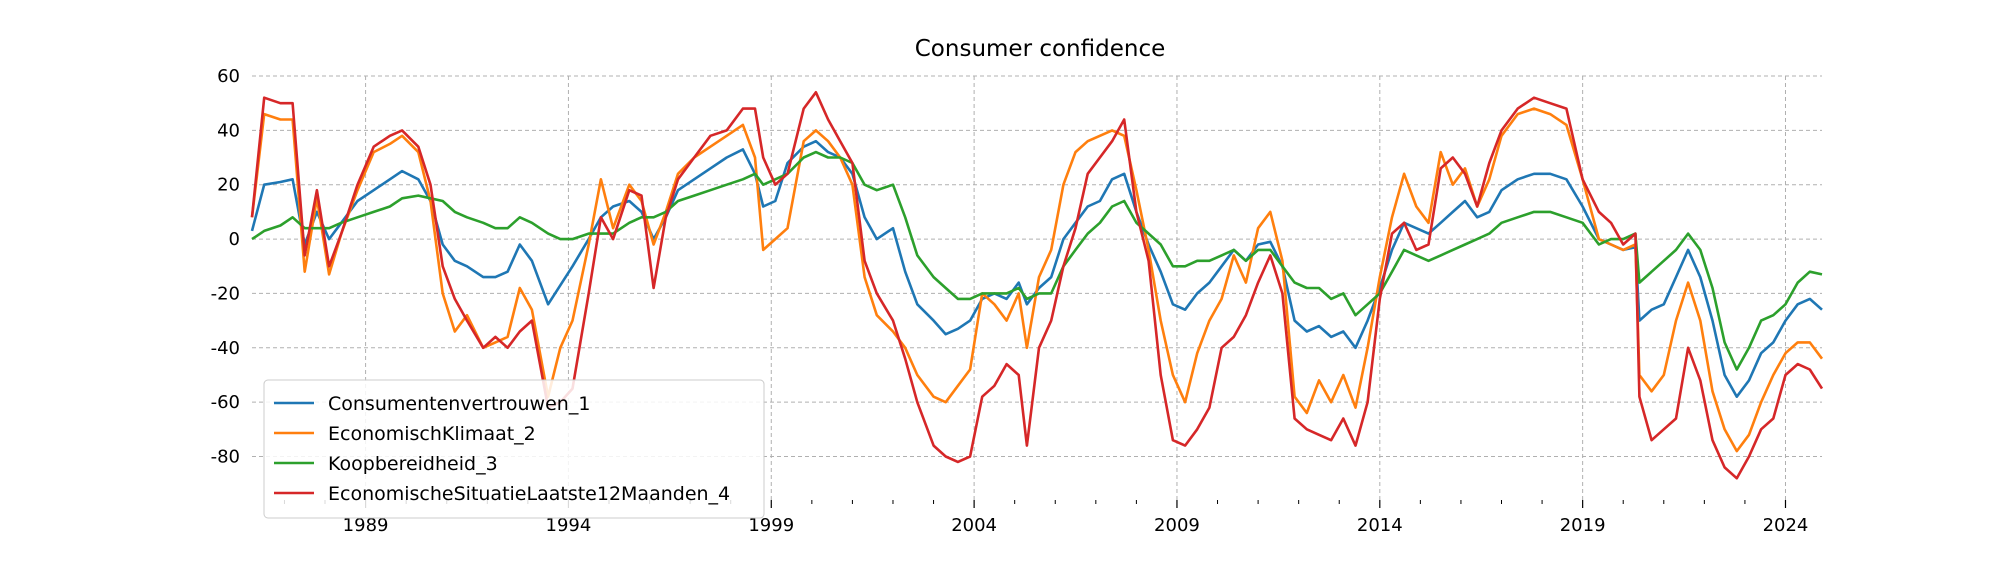 This screenshot has width=2016, height=576. Describe the element at coordinates (228, 76) in the screenshot. I see `y-tick-label: 60` at that location.